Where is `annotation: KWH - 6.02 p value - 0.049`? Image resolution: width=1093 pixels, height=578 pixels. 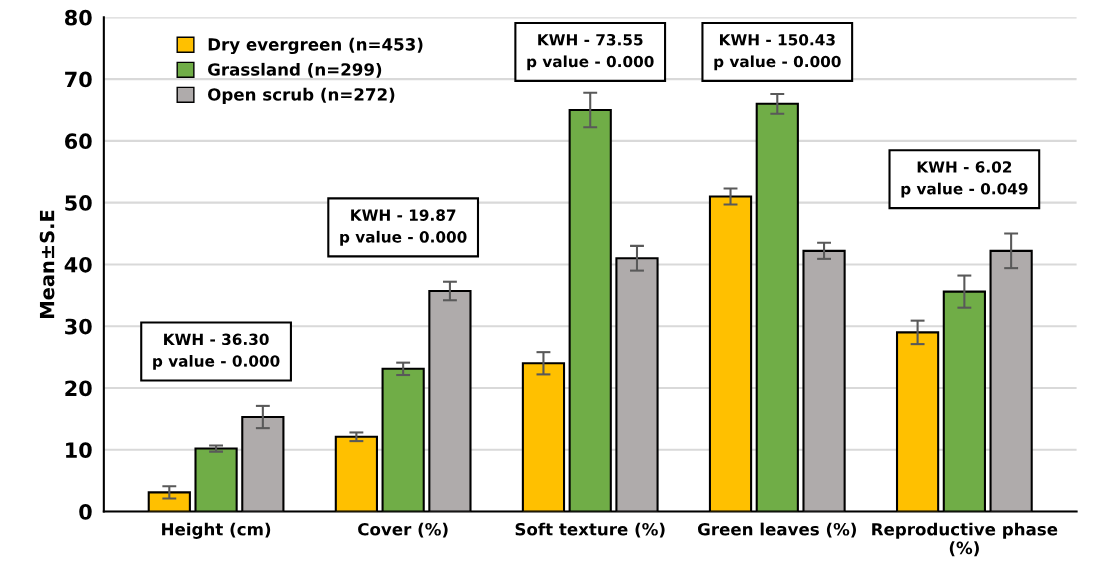 annotation: KWH - 6.02 p value - 0.049 is located at coordinates (964, 179).